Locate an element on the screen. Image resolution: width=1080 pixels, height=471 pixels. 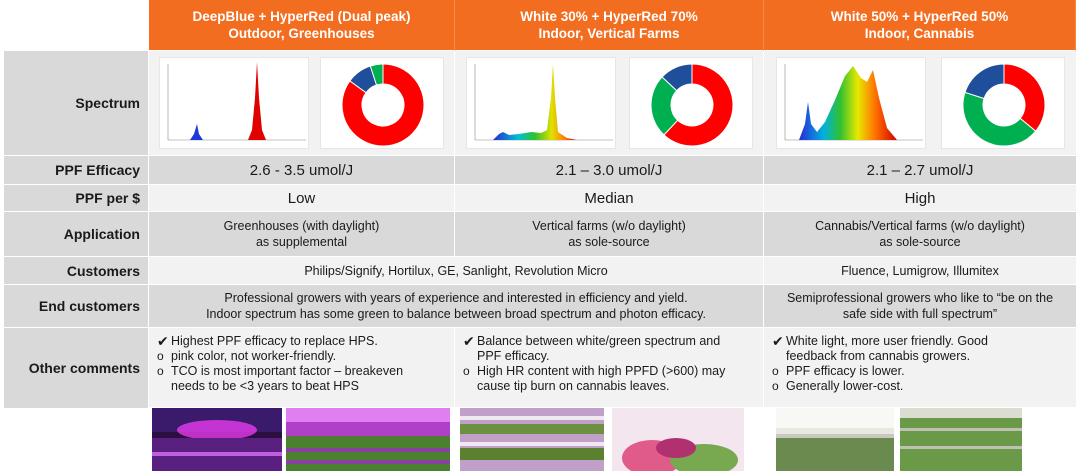
spectrum-cell-white50 is located at coordinates (920, 103).